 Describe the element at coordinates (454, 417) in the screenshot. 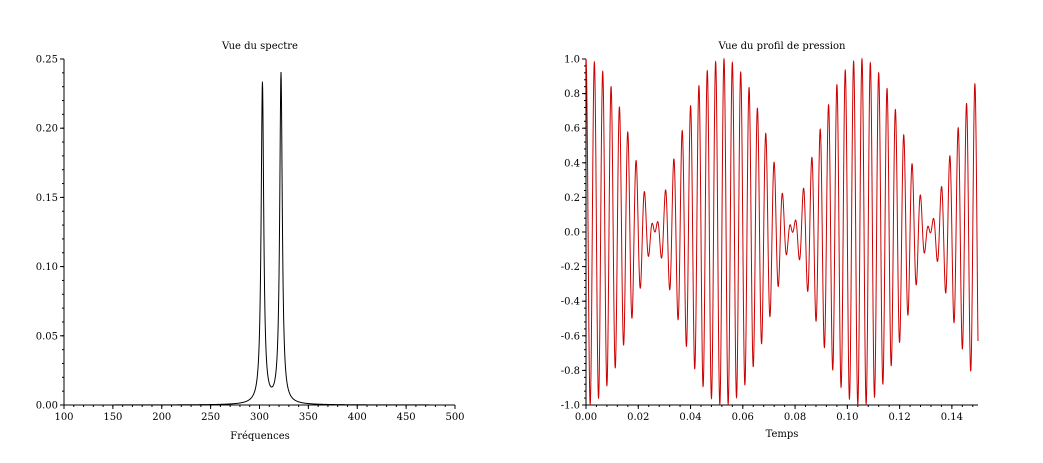

I see `spectrum-x-tick-label: 500` at that location.